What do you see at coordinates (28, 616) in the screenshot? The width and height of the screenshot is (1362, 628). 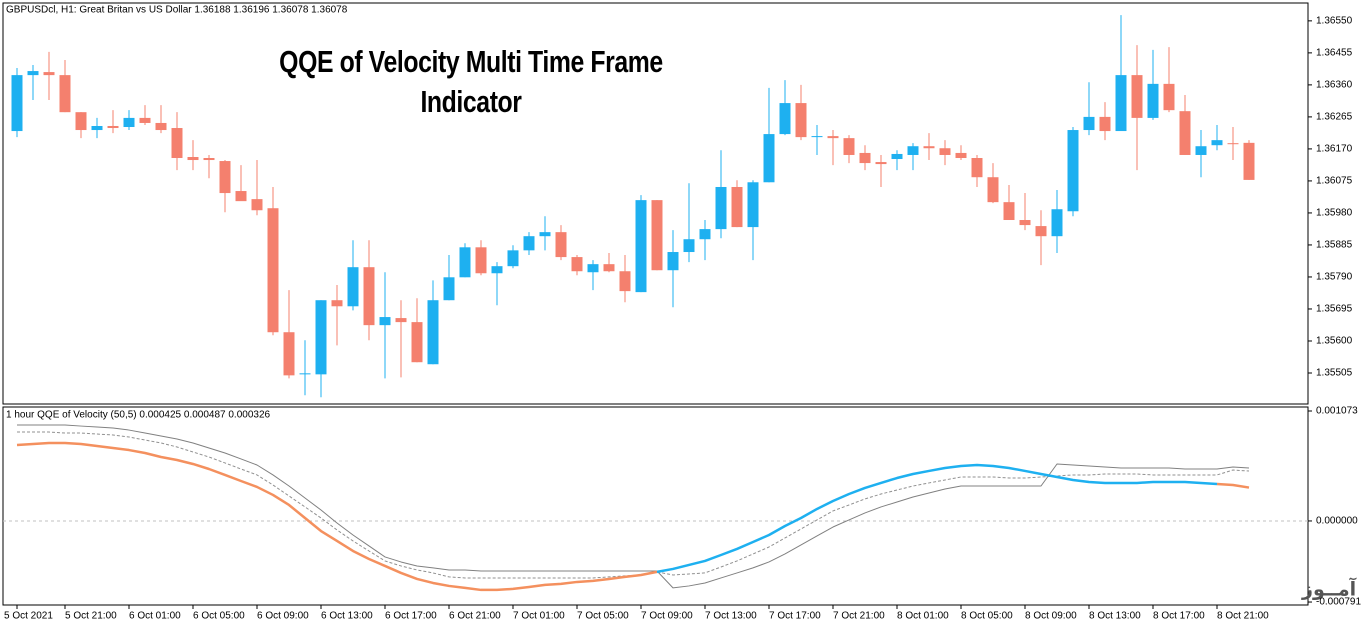 I see `x-tick-label: 5 Oct 2021` at bounding box center [28, 616].